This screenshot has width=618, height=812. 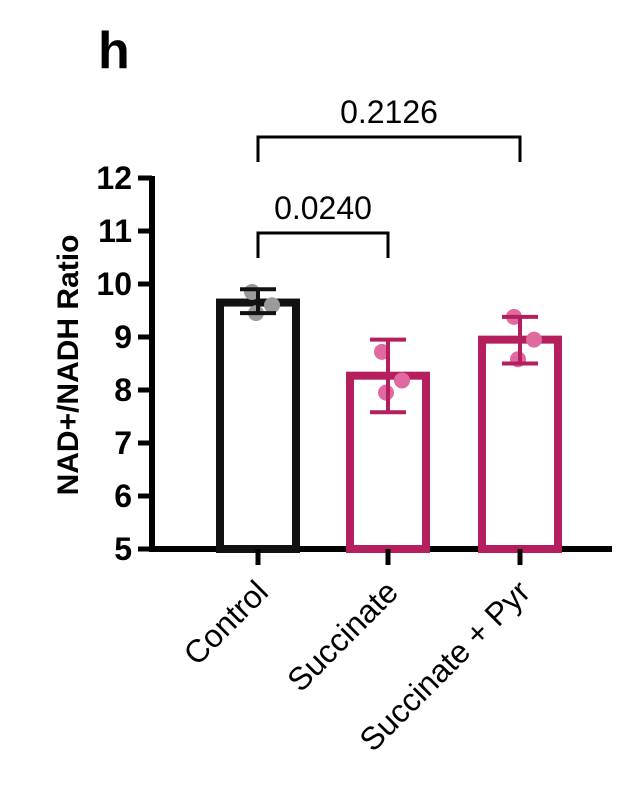 What do you see at coordinates (114, 178) in the screenshot?
I see `y-tick-label: 12` at bounding box center [114, 178].